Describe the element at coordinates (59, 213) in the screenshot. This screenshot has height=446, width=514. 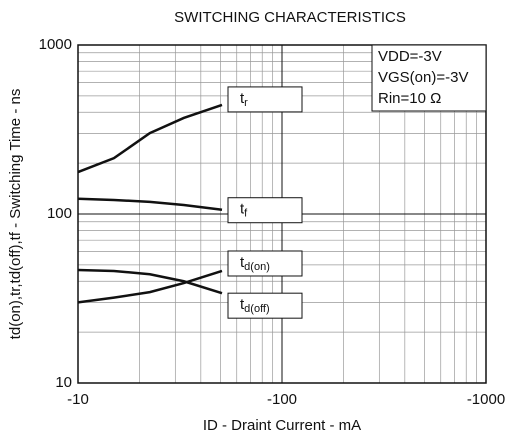
I see `y-tick-label: 100` at that location.